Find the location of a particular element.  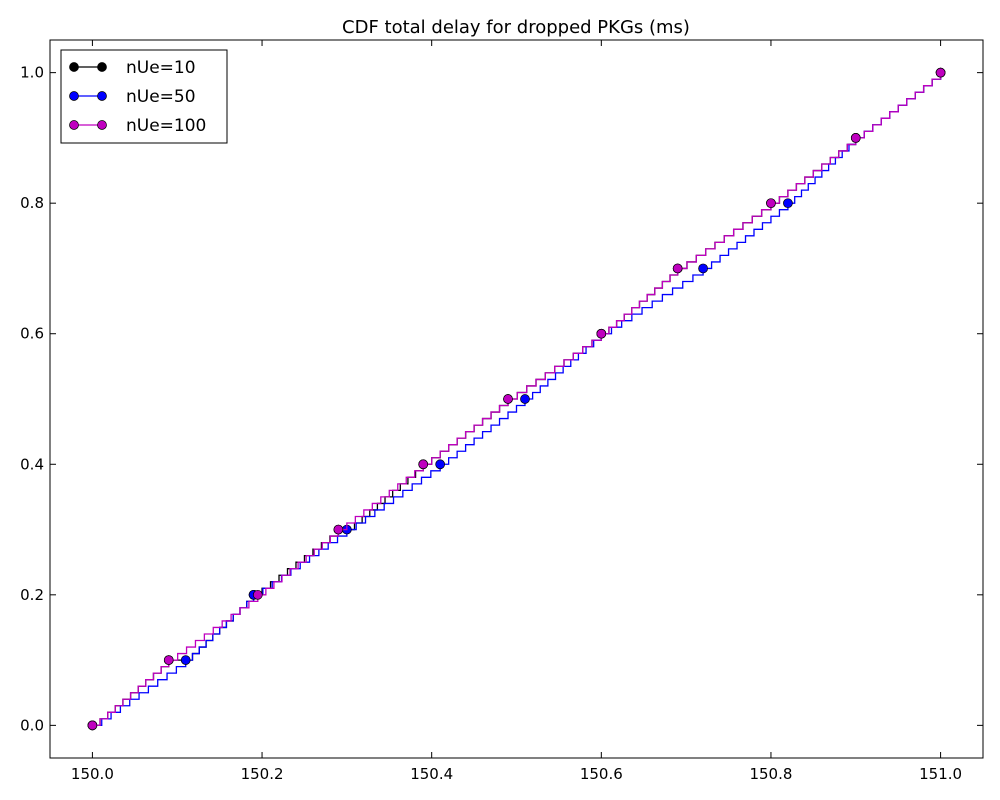

chart-title: CDF total delay for dropped PKGs (ms) is located at coordinates (516, 27).